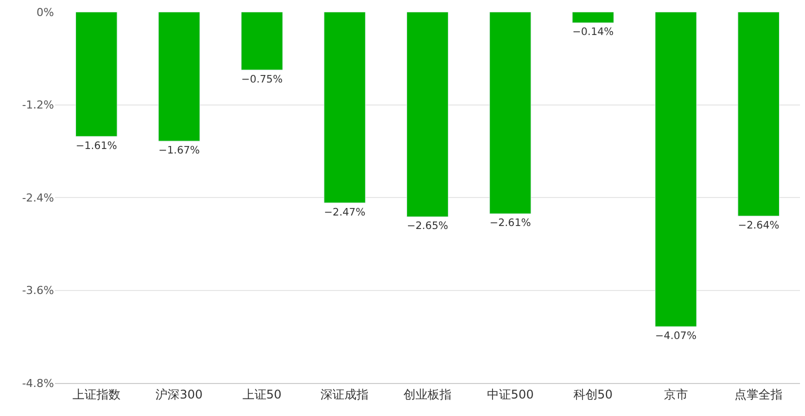 Image resolution: width=805 pixels, height=416 pixels. Describe the element at coordinates (179, 394) in the screenshot. I see `x-tick-label: 沪深300` at that location.